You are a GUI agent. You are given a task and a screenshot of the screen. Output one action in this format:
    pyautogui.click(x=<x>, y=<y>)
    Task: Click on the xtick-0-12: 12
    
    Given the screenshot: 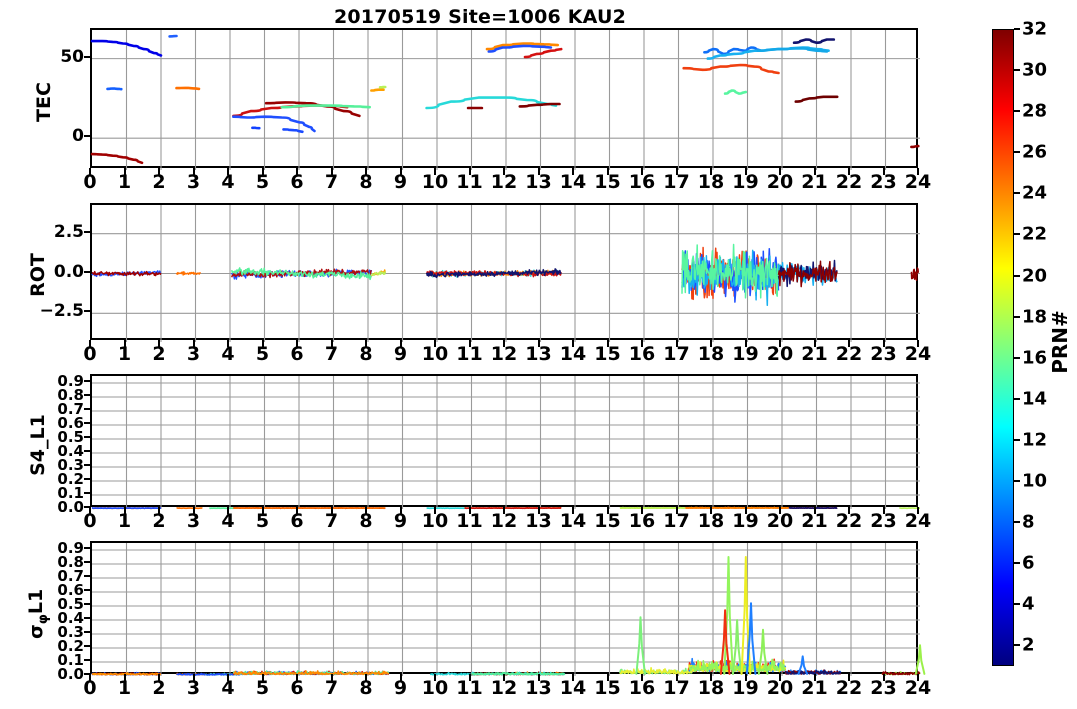 What is the action you would take?
    pyautogui.click(x=504, y=182)
    